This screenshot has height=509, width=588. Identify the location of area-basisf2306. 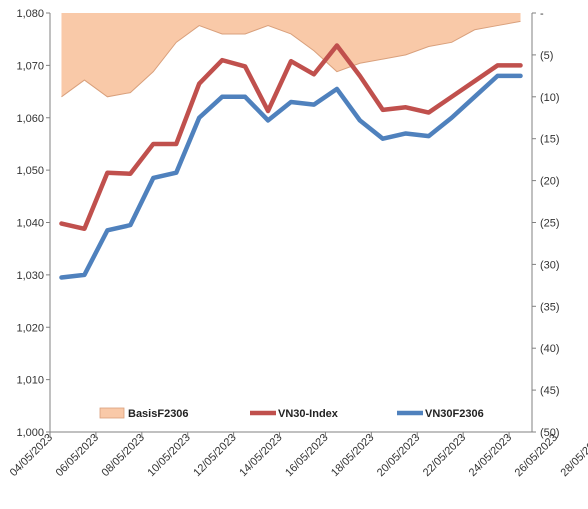
(290, 55).